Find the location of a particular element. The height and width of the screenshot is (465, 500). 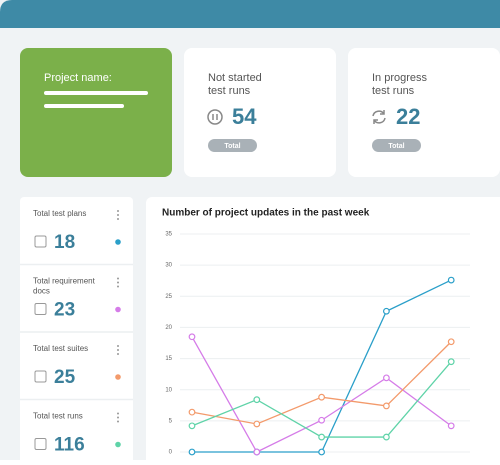

y-tick-label: 5 is located at coordinates (171, 421).